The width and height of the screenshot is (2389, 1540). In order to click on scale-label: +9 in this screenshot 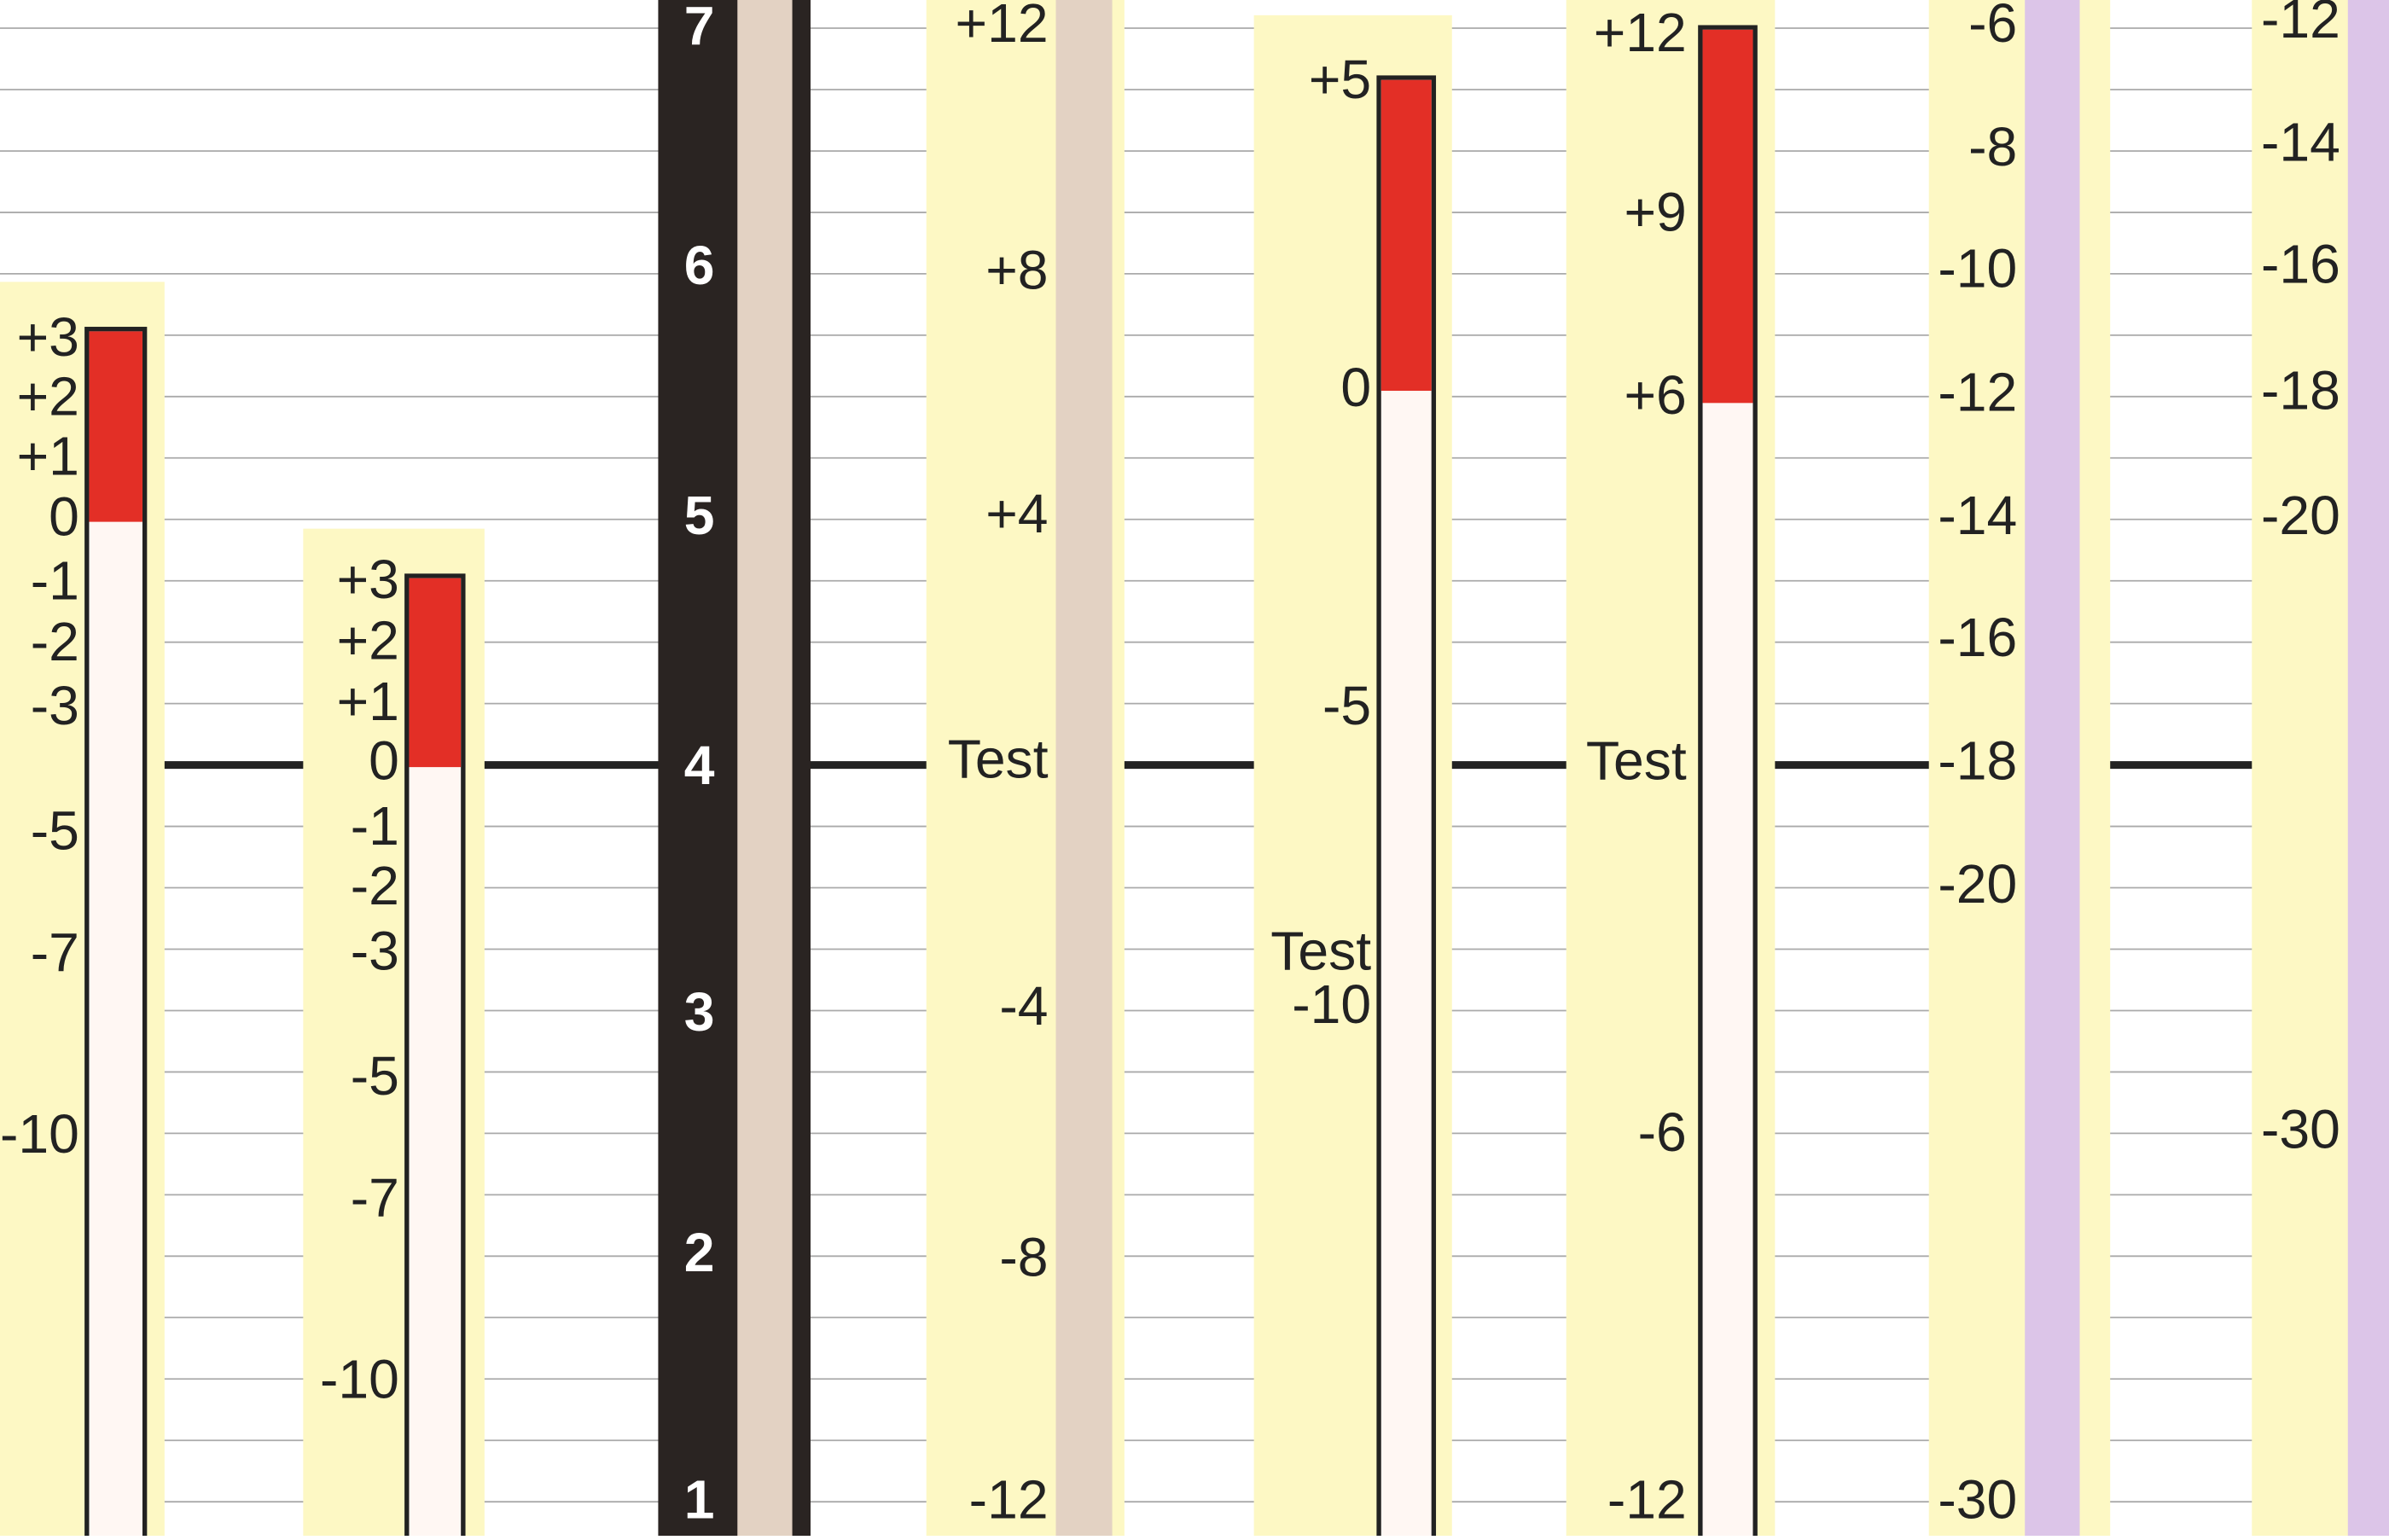, I will do `click(1656, 212)`.